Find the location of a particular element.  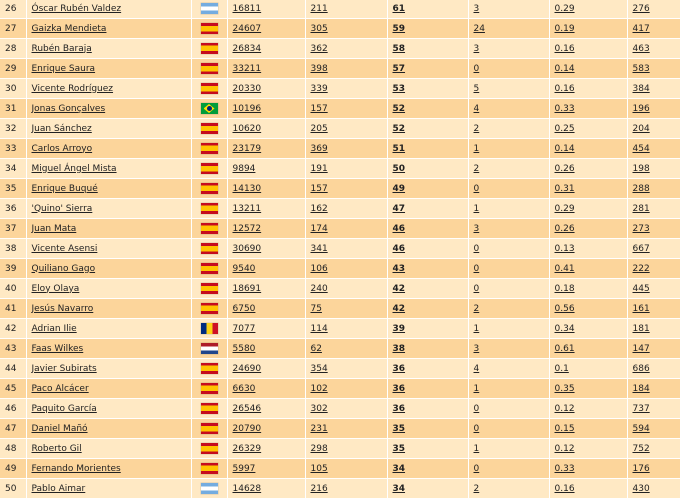

apps-link: 26546 is located at coordinates (247, 408).